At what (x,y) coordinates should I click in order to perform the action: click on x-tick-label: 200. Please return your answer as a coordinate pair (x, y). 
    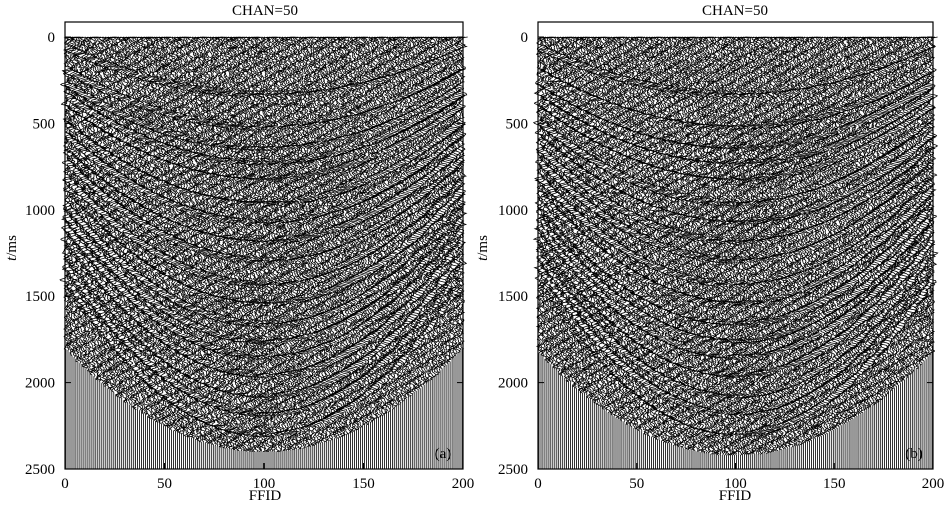
    Looking at the image, I should click on (463, 484).